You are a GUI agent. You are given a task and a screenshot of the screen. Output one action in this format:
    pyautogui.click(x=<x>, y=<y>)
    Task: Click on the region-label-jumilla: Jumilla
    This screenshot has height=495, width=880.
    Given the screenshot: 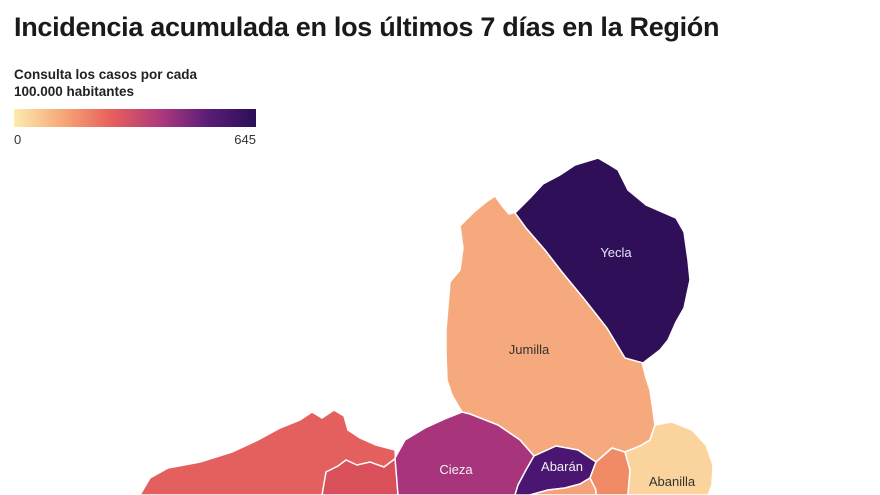 What is the action you would take?
    pyautogui.click(x=529, y=349)
    